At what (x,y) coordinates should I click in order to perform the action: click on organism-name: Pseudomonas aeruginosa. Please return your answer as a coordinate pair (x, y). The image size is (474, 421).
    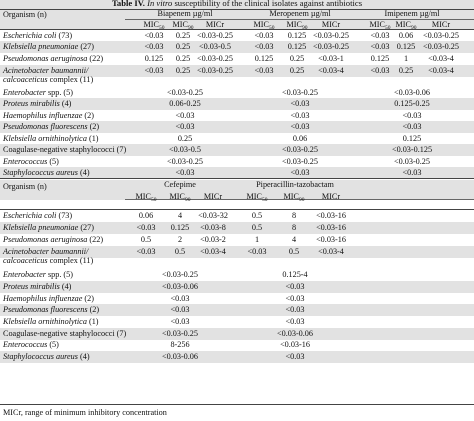
    Looking at the image, I should click on (45, 58).